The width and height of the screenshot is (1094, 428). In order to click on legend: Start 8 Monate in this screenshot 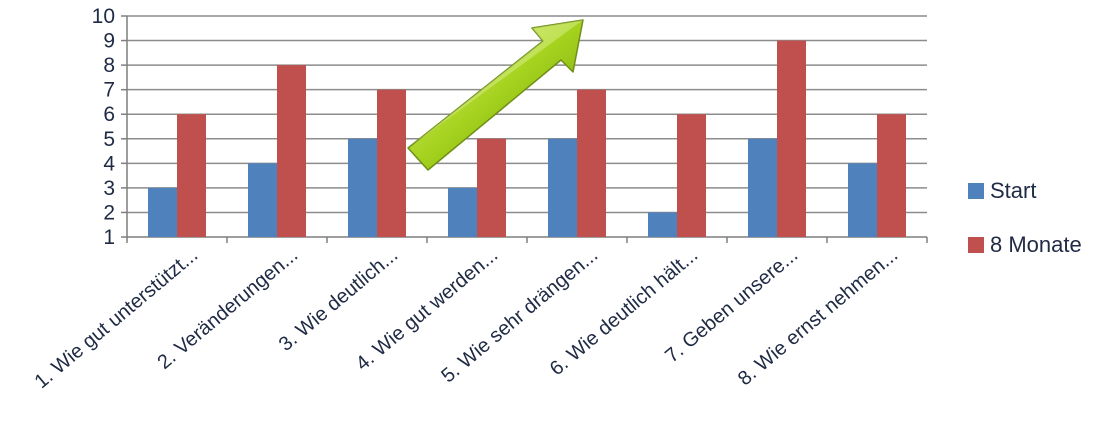, I will do `click(1025, 232)`.